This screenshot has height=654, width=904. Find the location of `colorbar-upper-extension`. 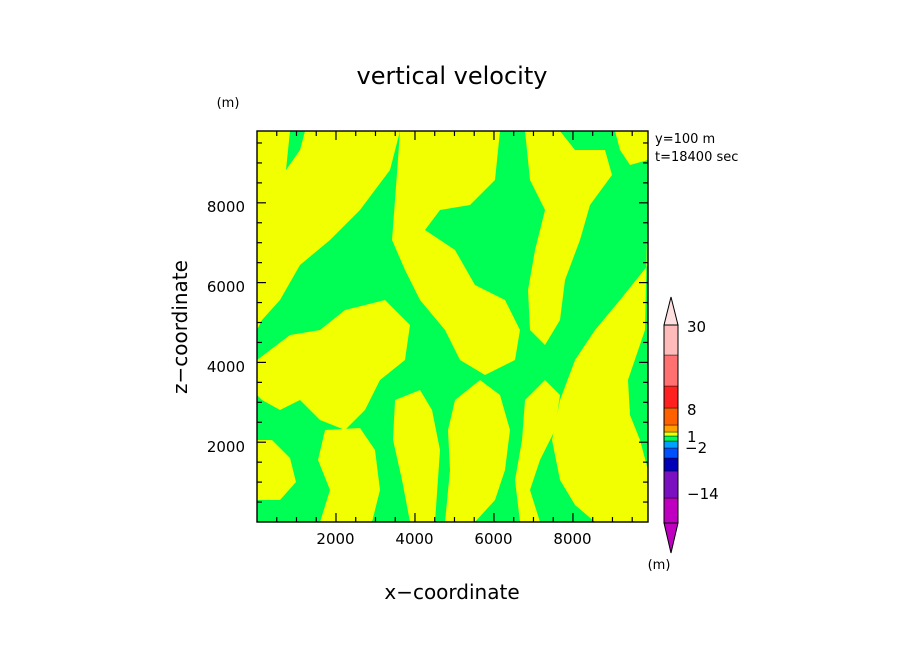

colorbar-upper-extension is located at coordinates (671, 311).